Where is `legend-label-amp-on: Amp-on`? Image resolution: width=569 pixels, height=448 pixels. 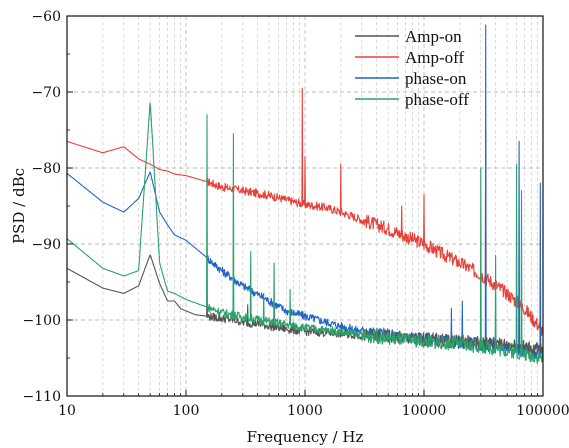
legend-label-amp-on: Amp-on is located at coordinates (433, 36).